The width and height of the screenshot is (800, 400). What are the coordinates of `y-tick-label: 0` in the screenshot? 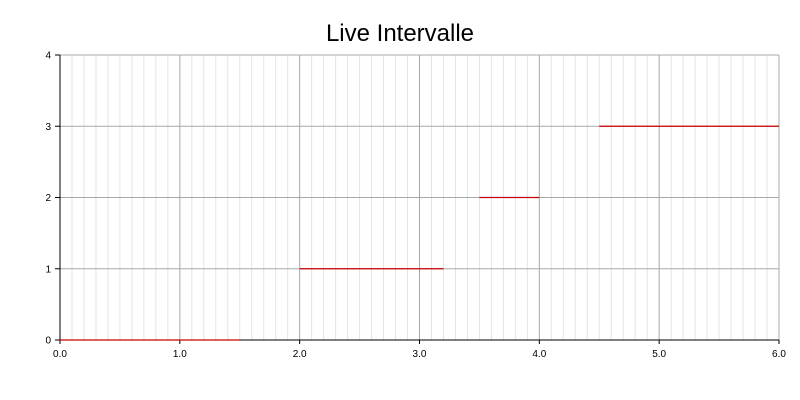 It's located at (48, 341).